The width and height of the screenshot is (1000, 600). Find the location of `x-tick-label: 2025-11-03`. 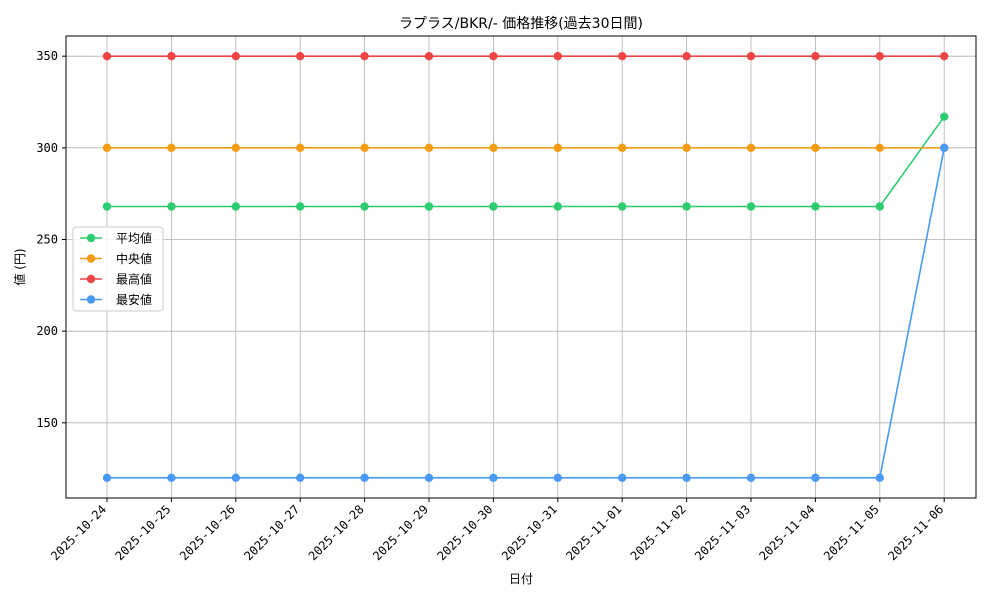

x-tick-label: 2025-11-03 is located at coordinates (722, 532).